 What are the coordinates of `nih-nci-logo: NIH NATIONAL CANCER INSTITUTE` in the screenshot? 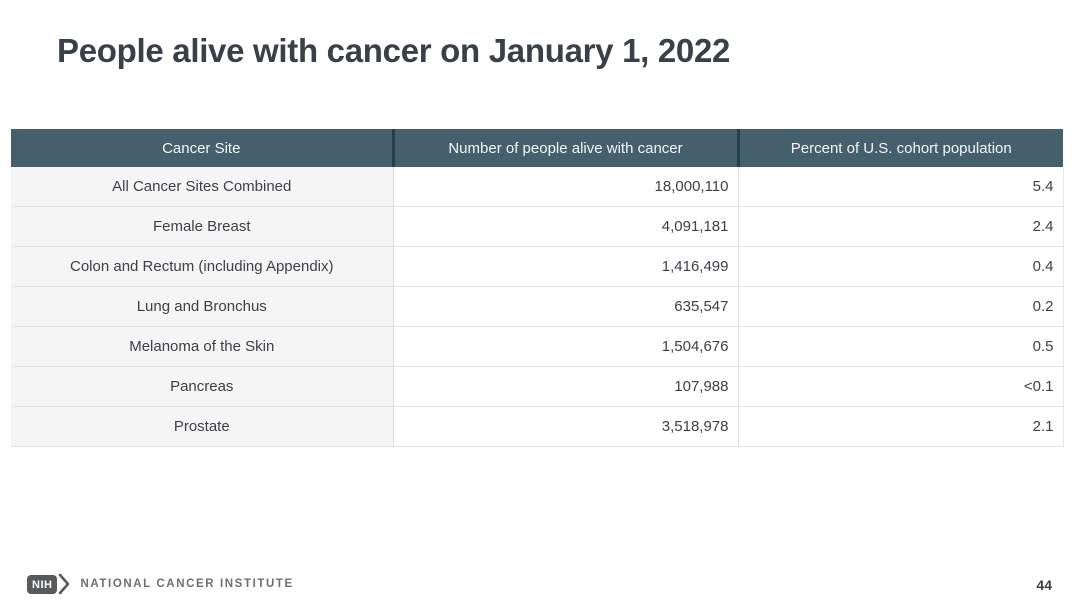 It's located at (160, 584).